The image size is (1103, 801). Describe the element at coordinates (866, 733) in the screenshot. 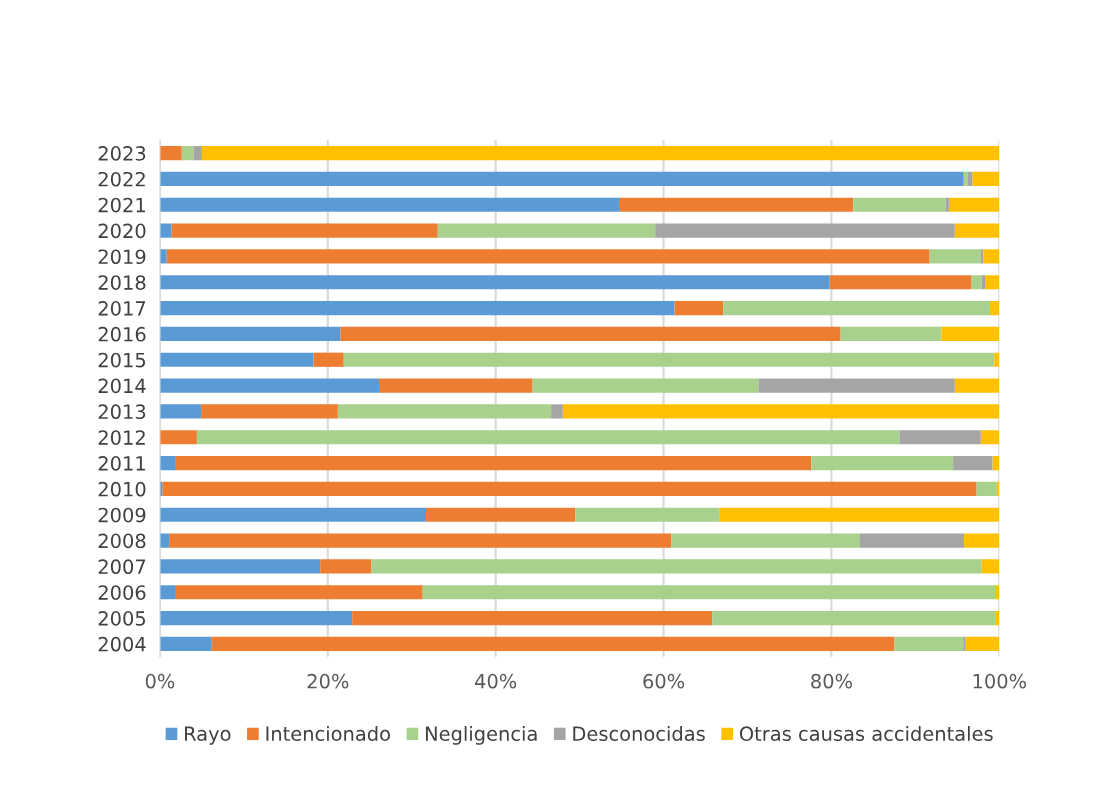

I see `legend-label: Otras causas accidentales` at that location.